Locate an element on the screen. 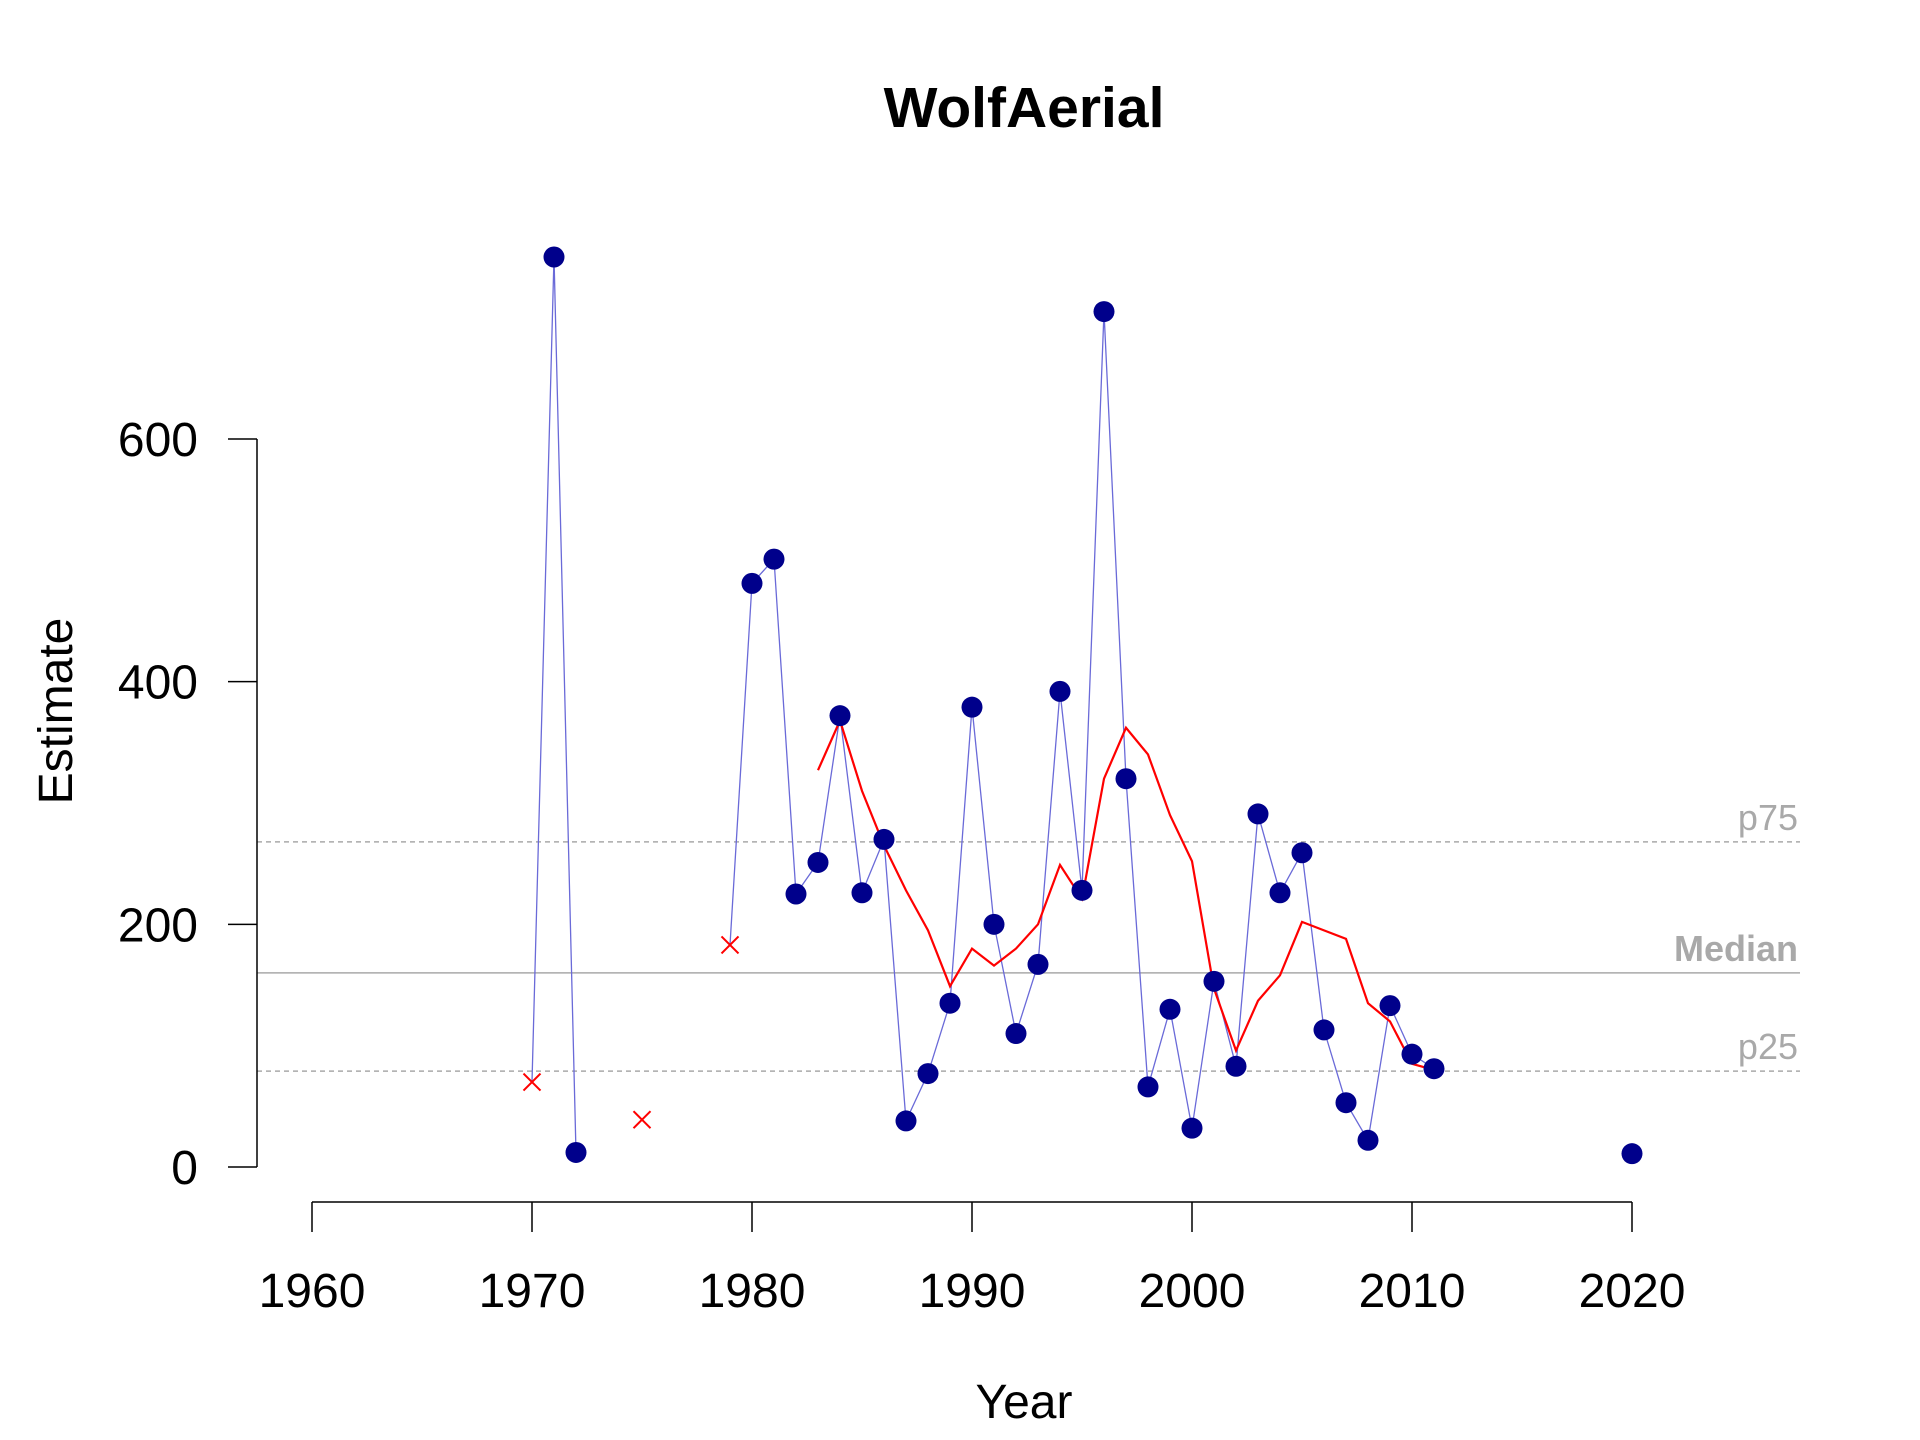 This screenshot has height=1440, width=1920. y-tick-label: 200 is located at coordinates (158, 925).